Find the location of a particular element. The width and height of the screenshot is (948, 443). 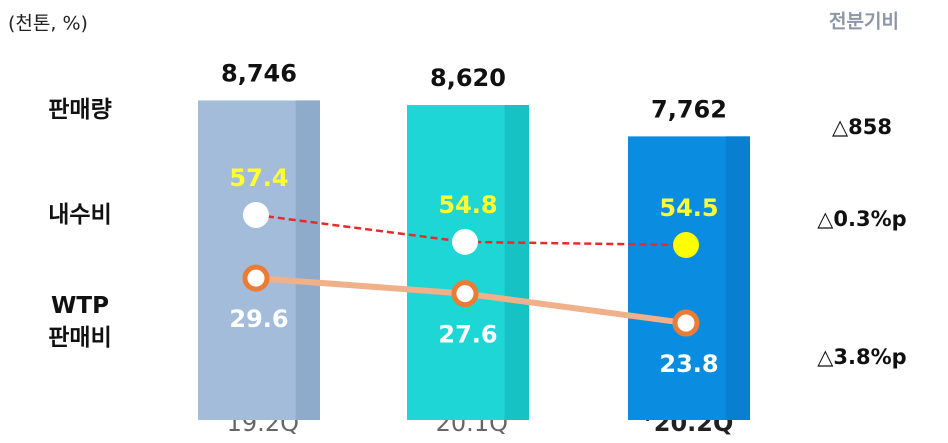

row-label: 내수비 is located at coordinates (80, 215).